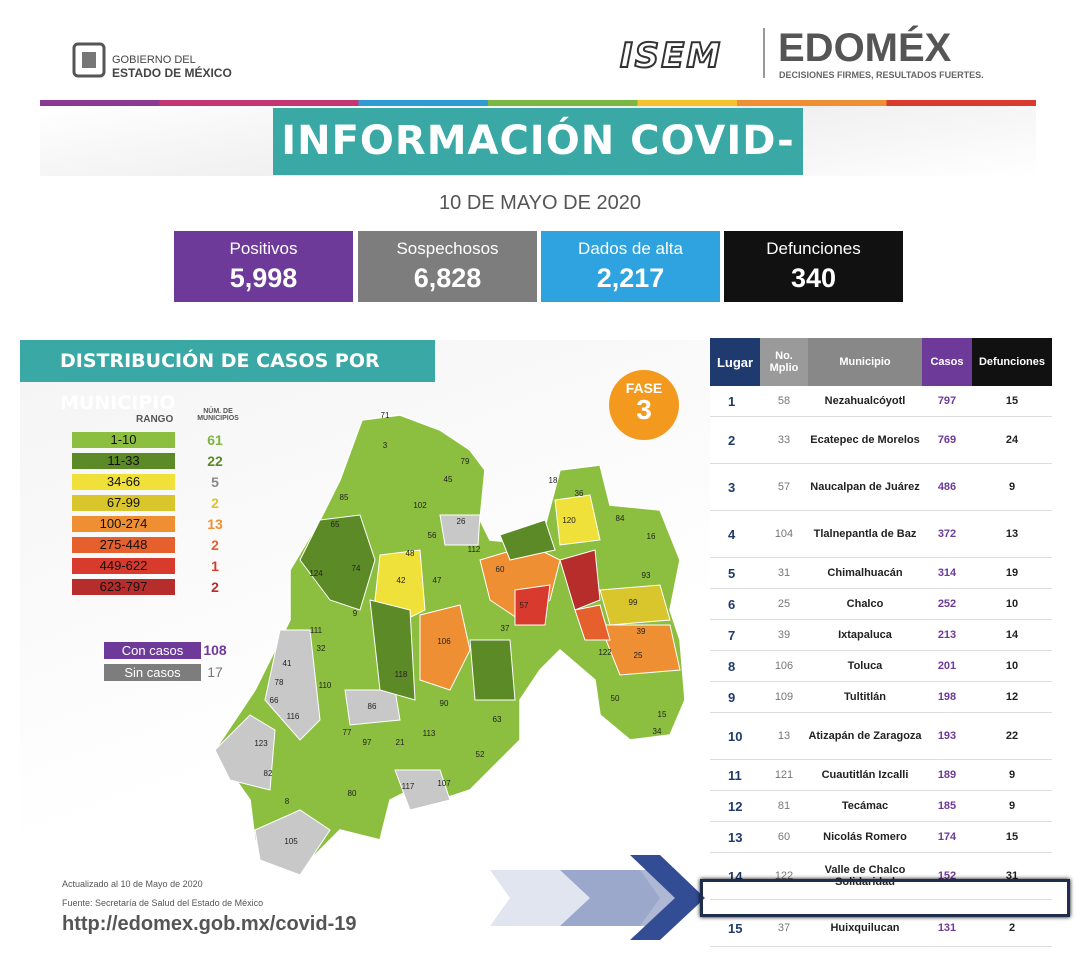  What do you see at coordinates (123, 545) in the screenshot?
I see `range-label: 275-448` at bounding box center [123, 545].